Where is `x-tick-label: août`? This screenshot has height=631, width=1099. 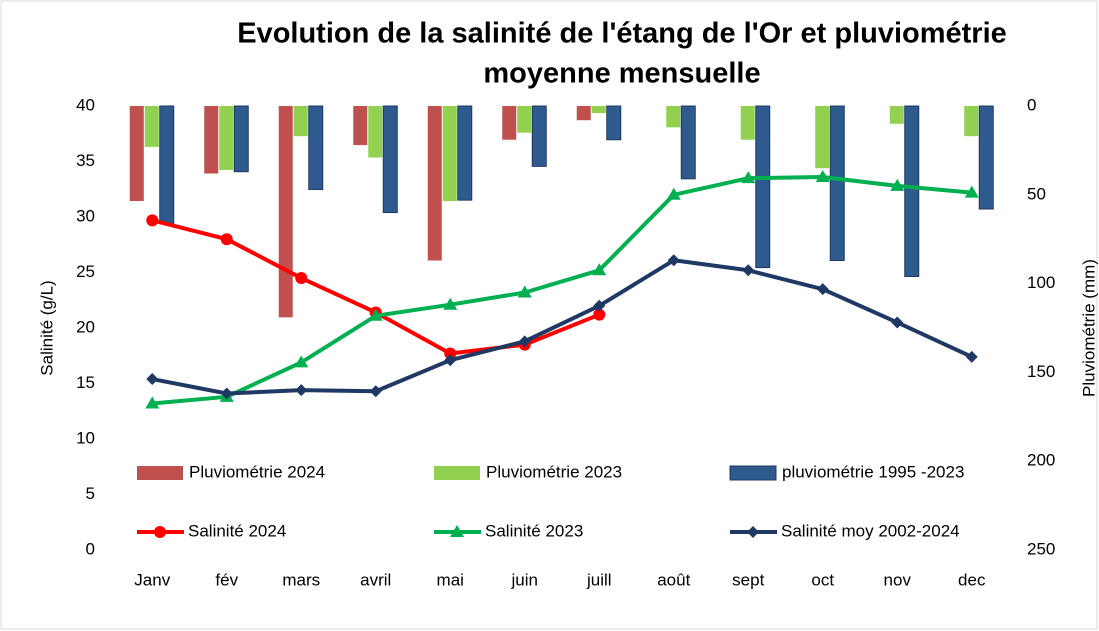 x-tick-label: août is located at coordinates (673, 579).